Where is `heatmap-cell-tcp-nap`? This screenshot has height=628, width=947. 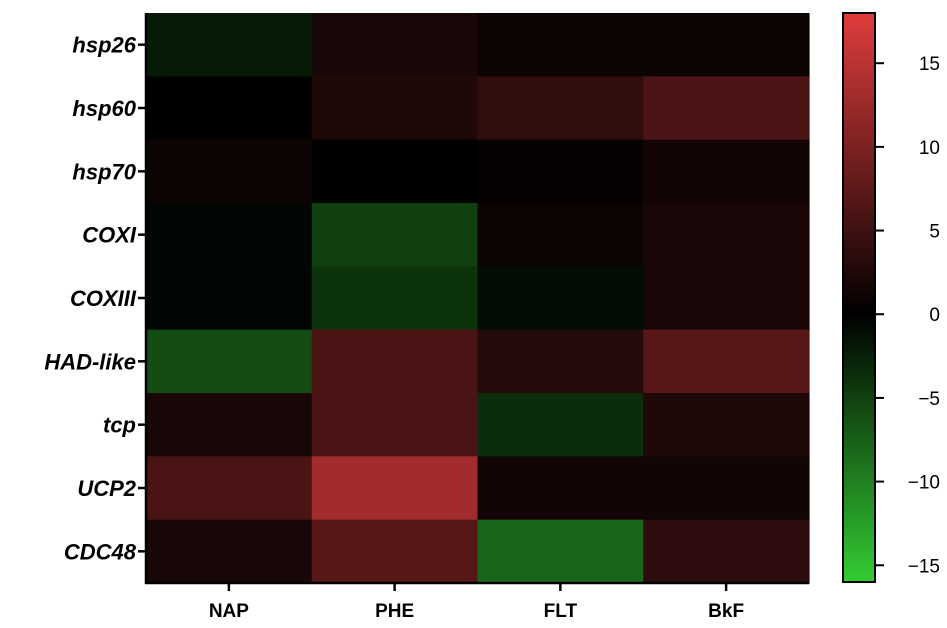
heatmap-cell-tcp-nap is located at coordinates (229, 425).